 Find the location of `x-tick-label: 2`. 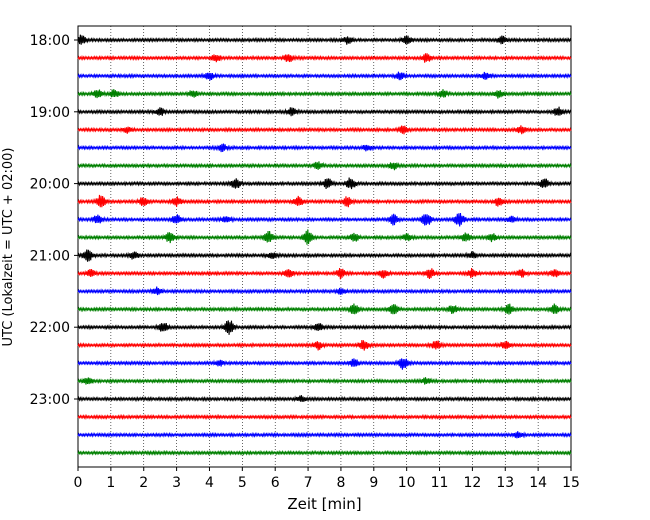

x-tick-label: 2 is located at coordinates (143, 483).